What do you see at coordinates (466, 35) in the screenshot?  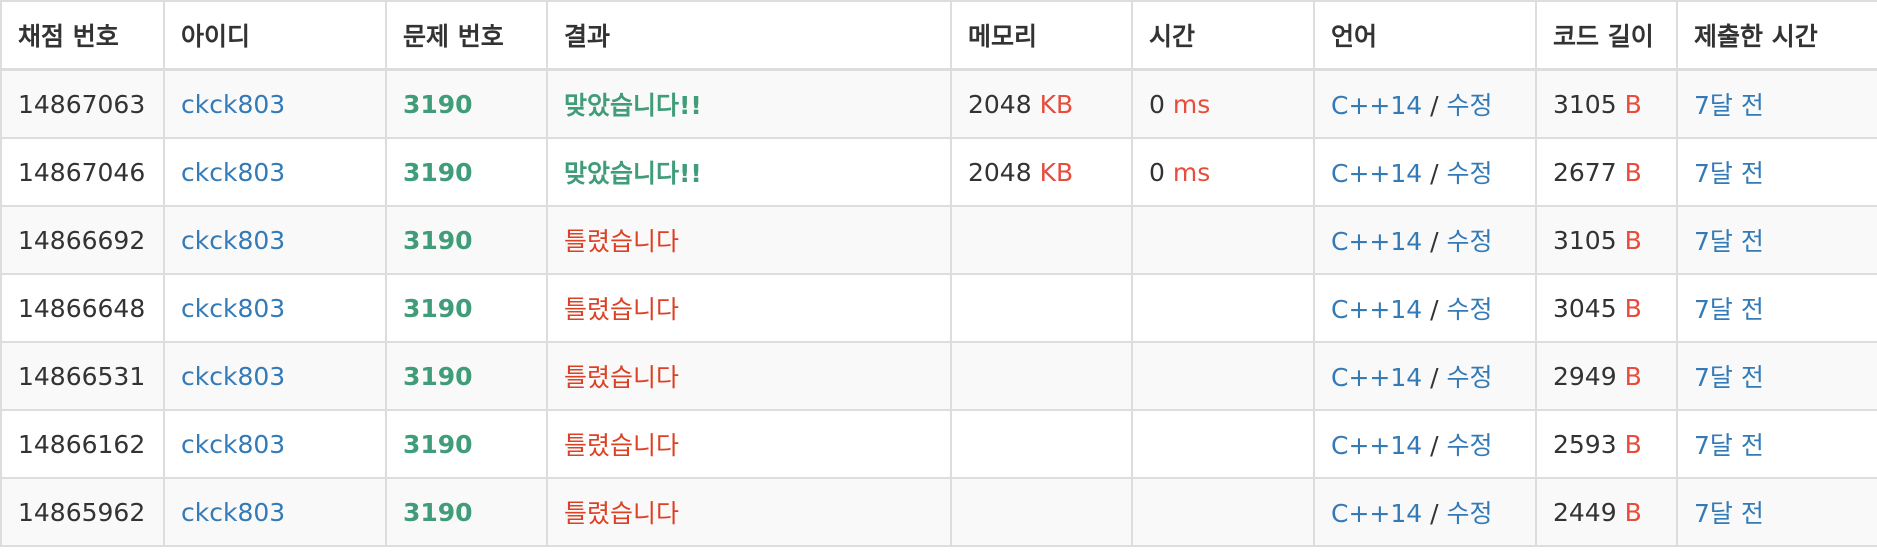 I see `header-problem-id: 문제 번호` at bounding box center [466, 35].